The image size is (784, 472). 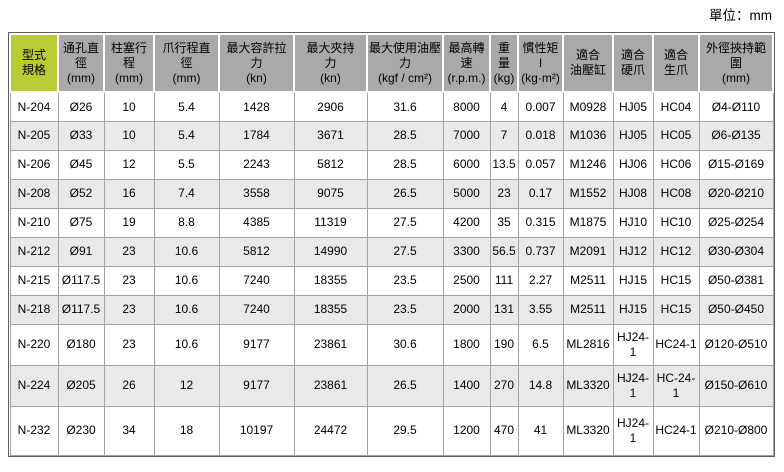 What do you see at coordinates (34, 164) in the screenshot?
I see `model-cell: N-206` at bounding box center [34, 164].